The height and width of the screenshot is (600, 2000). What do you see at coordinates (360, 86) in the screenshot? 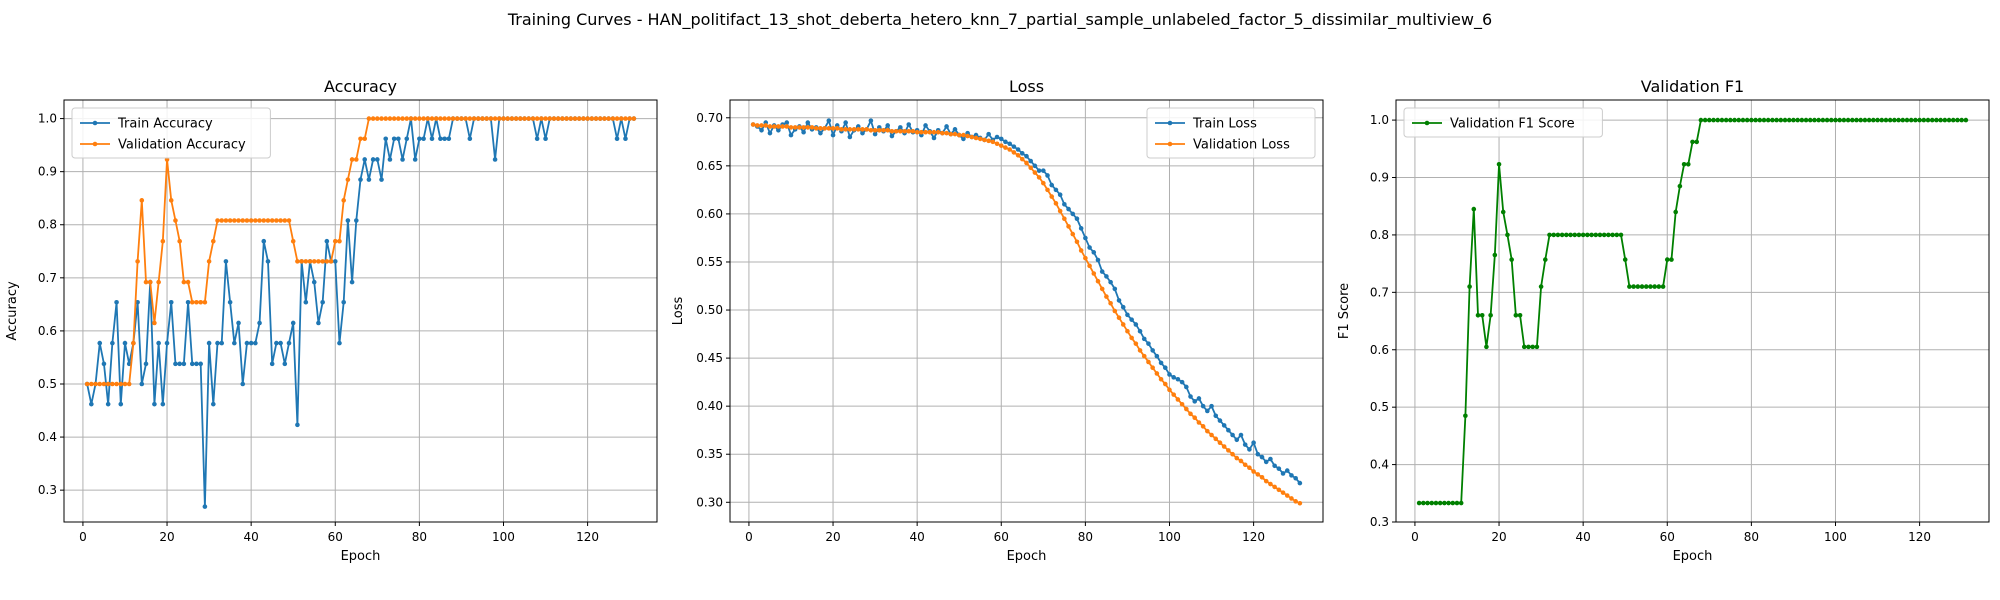
I see `subplot-title: Accuracy` at bounding box center [360, 86].